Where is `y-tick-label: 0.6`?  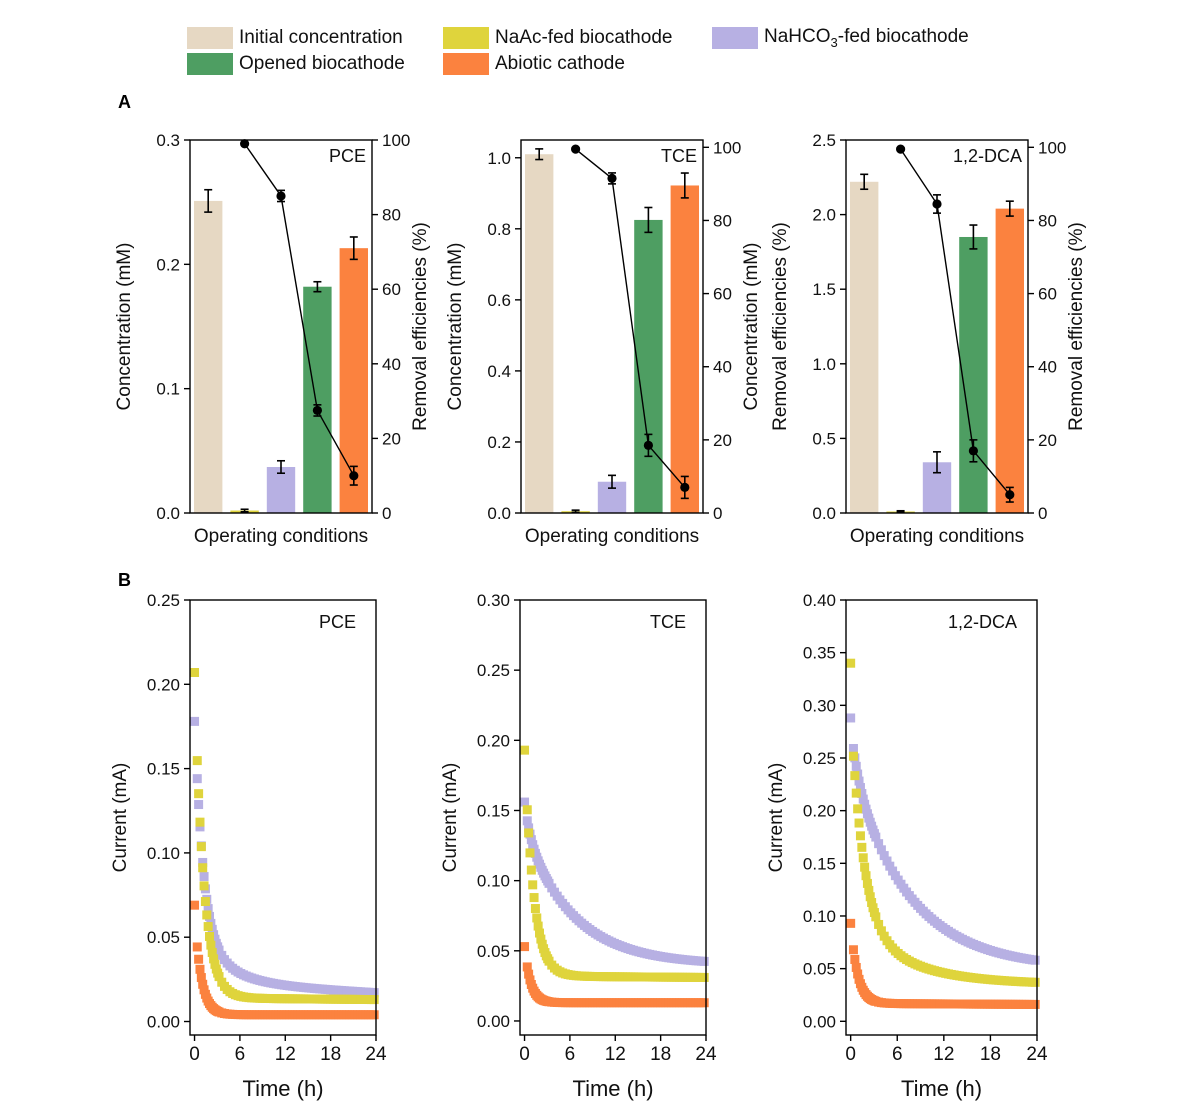
y-tick-label: 0.6 is located at coordinates (499, 300).